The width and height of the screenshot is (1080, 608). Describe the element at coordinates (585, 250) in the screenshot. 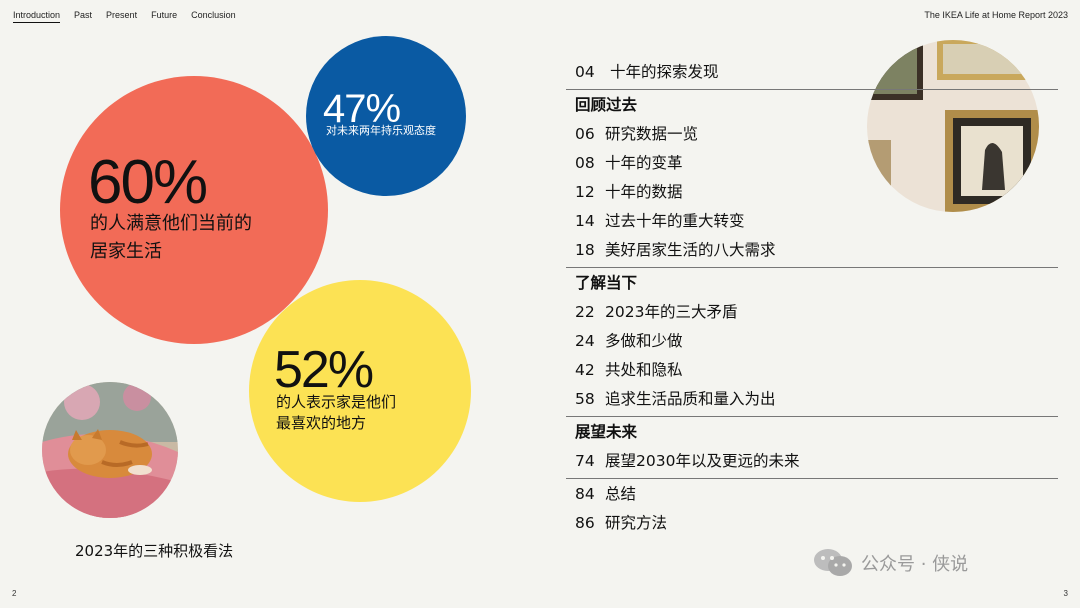

I see `toc-page-number: 18` at that location.